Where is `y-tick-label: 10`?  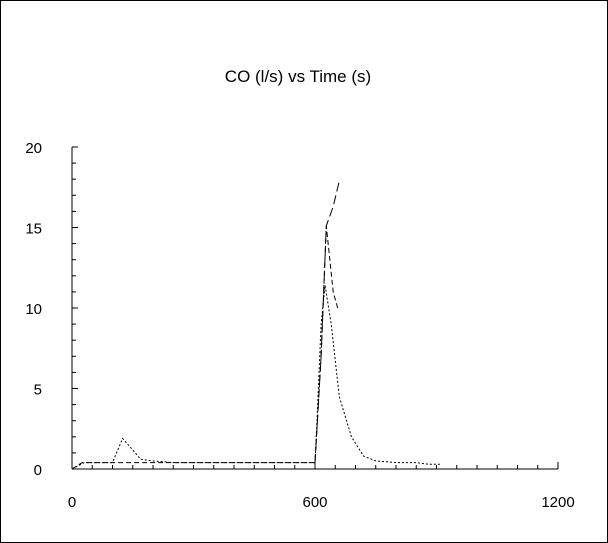
y-tick-label: 10 is located at coordinates (33, 309).